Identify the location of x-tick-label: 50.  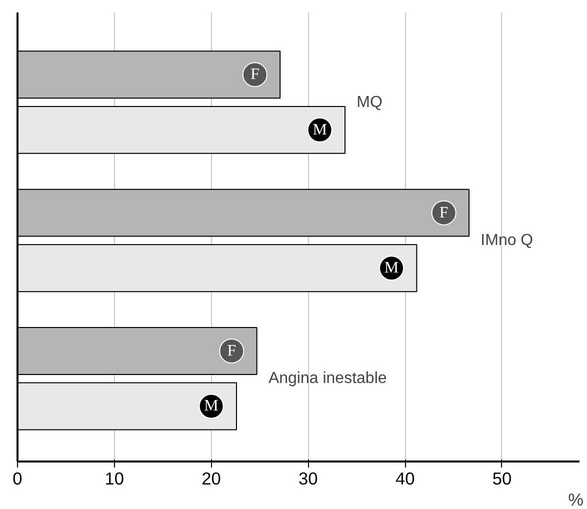
(502, 478).